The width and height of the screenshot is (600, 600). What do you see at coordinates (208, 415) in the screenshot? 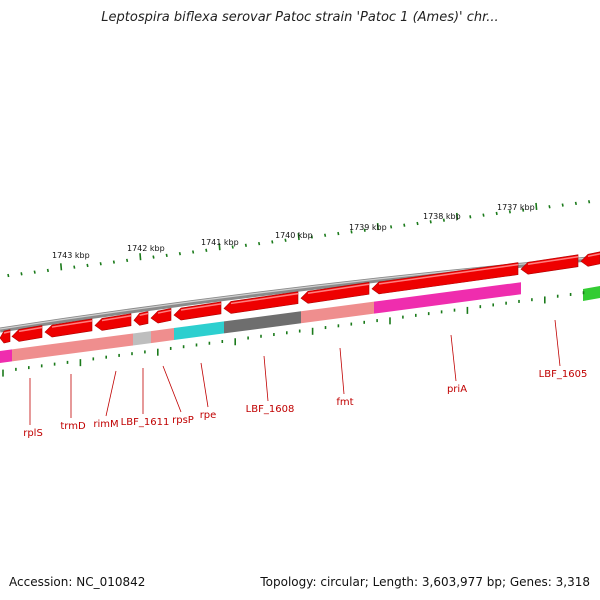
I see `gene-label-rpe: rpe` at bounding box center [208, 415].